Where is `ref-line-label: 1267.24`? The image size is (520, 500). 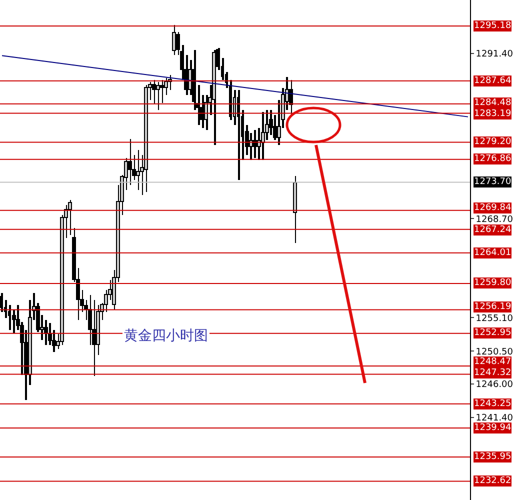
ref-line-label: 1267.24 is located at coordinates (493, 230).